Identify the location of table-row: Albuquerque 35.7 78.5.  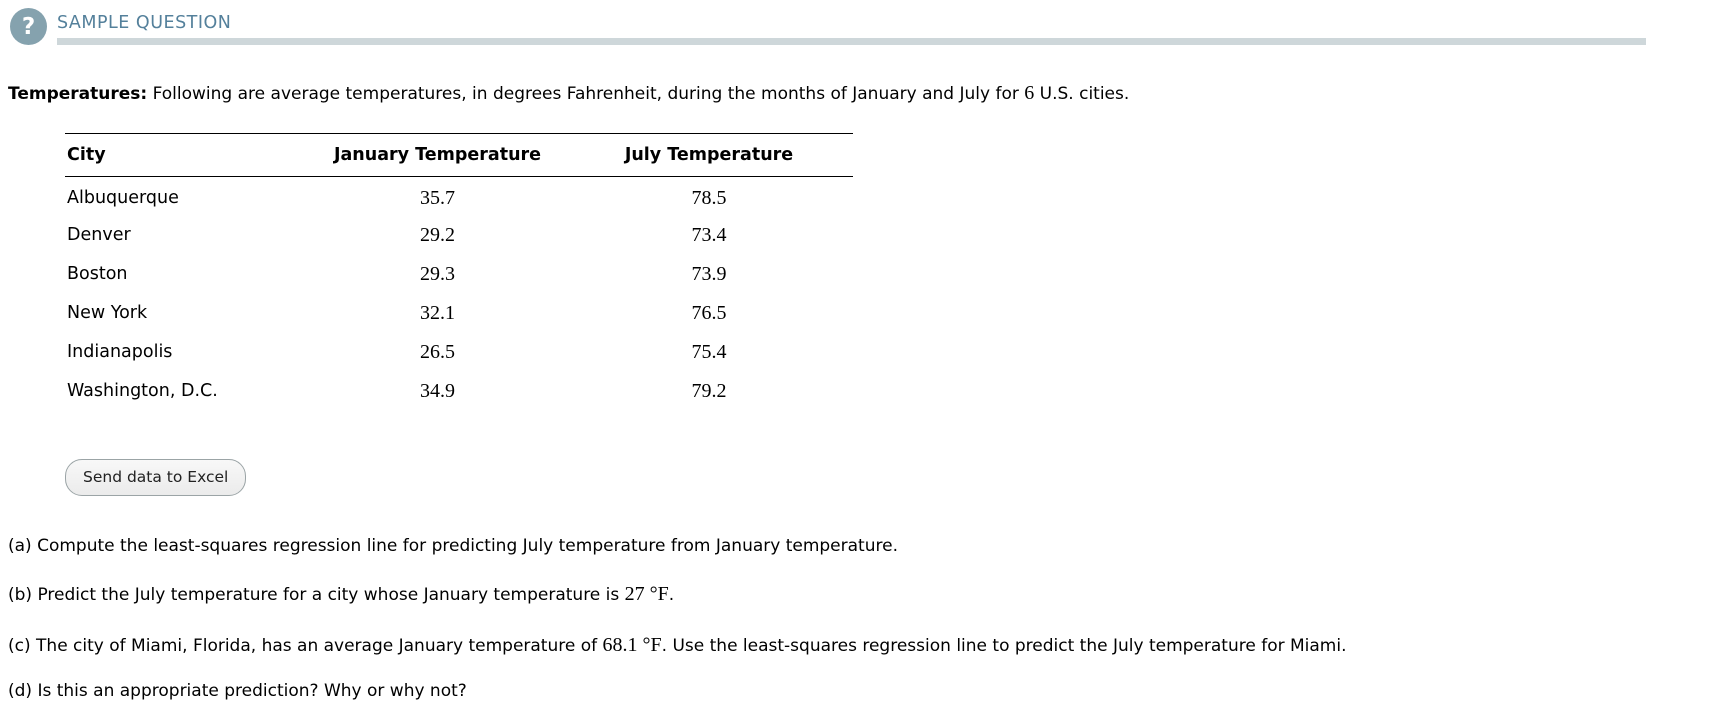
(459, 196).